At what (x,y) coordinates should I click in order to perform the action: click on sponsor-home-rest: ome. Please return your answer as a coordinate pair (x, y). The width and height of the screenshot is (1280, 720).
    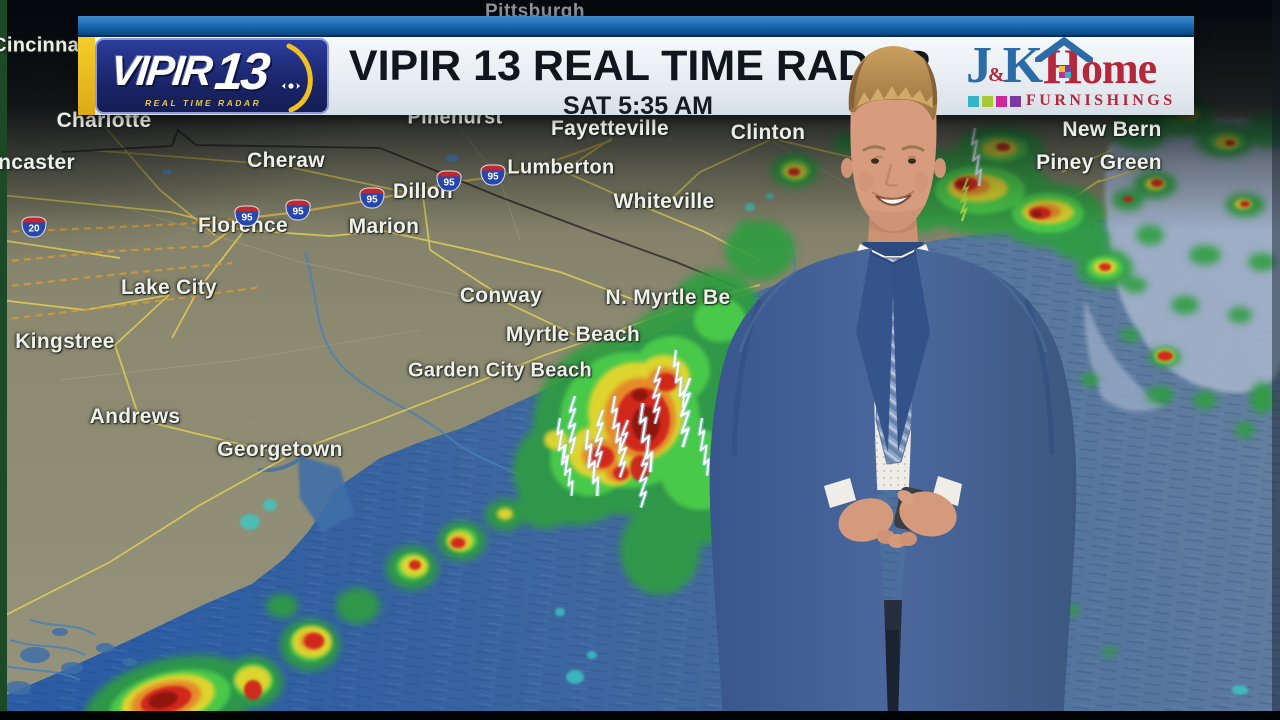
    Looking at the image, I should click on (1119, 68).